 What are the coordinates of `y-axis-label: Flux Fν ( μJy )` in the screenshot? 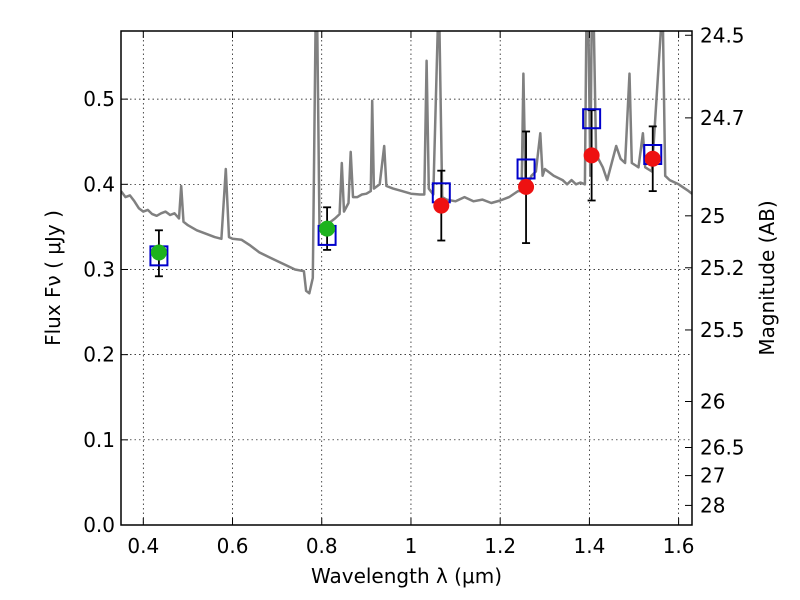 It's located at (53, 278).